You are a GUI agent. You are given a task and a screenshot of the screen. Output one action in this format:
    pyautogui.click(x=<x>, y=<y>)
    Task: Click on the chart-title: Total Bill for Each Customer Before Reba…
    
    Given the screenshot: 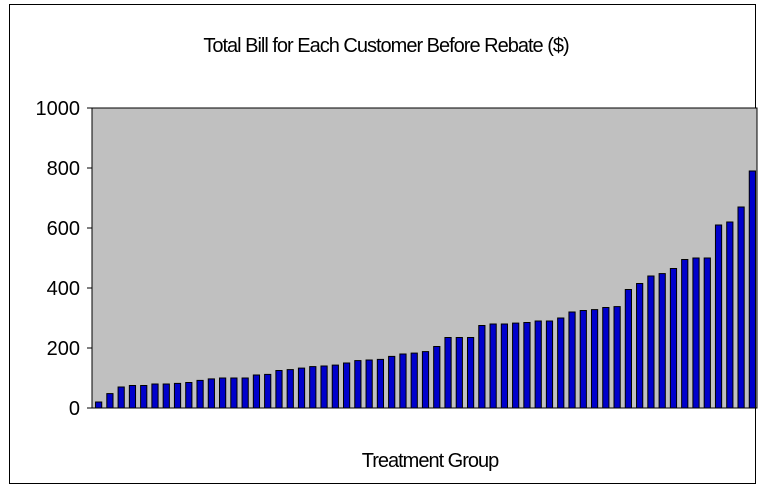 What is the action you would take?
    pyautogui.click(x=386, y=46)
    